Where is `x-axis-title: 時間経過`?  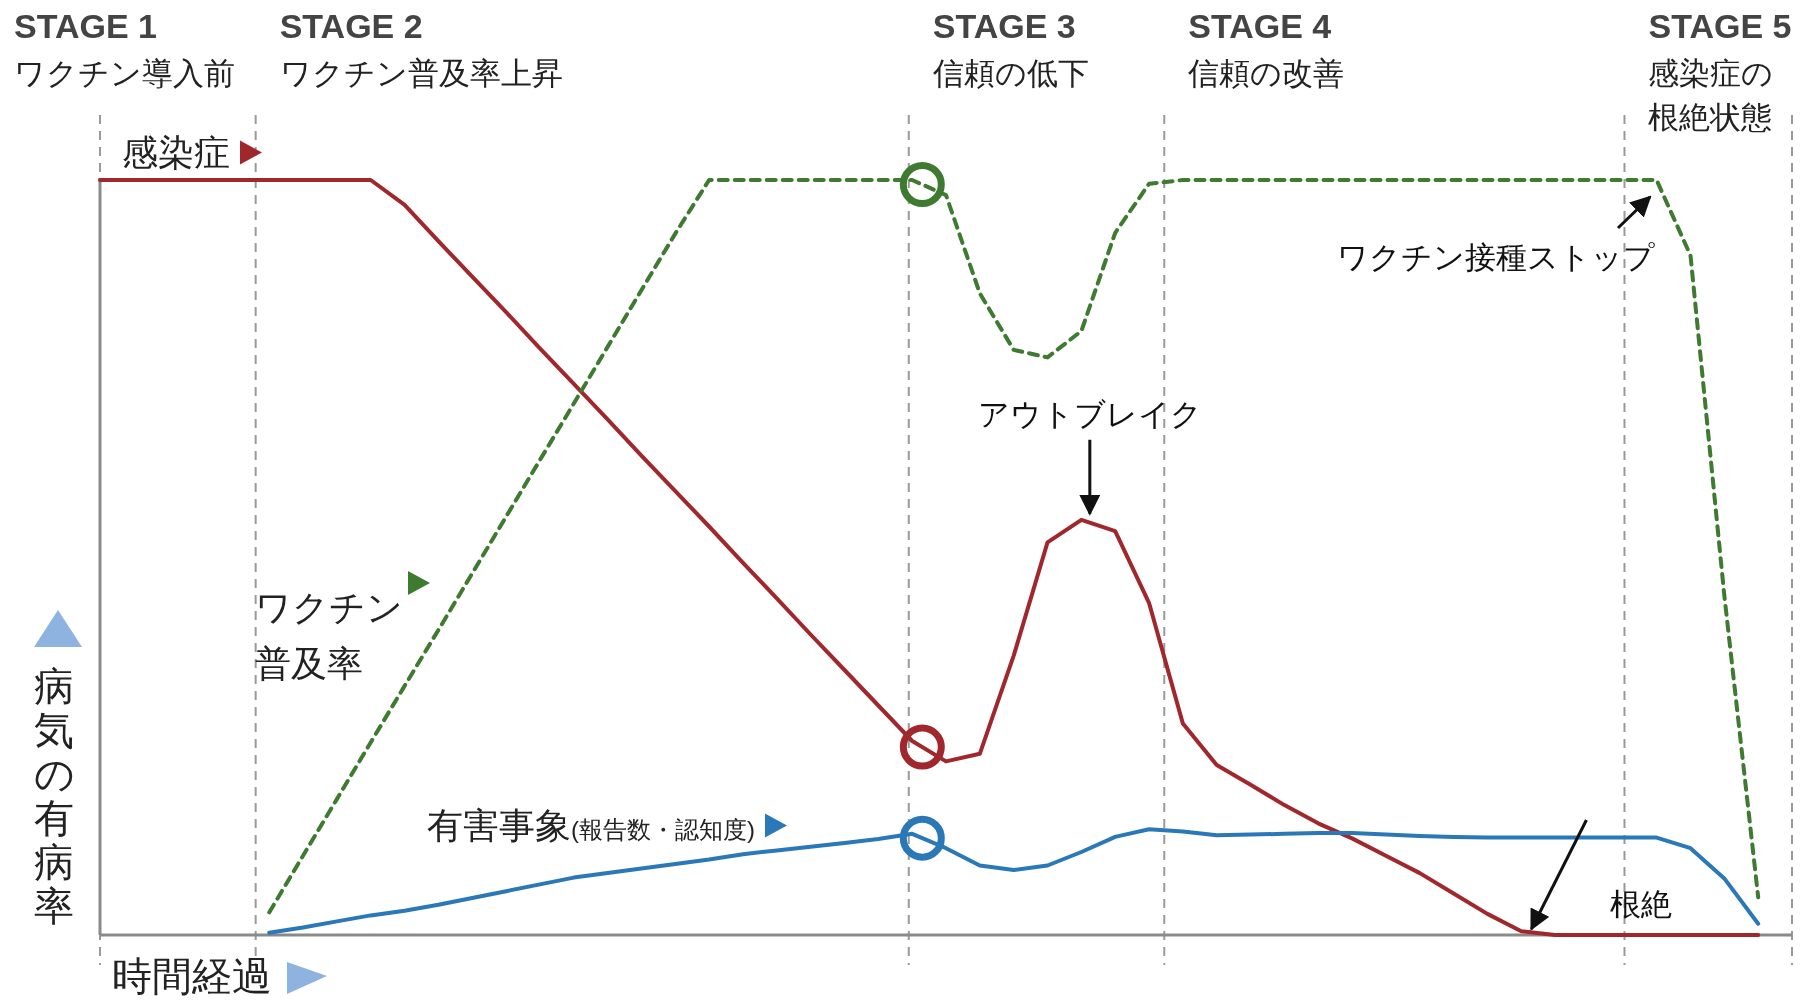
x-axis-title: 時間経過 is located at coordinates (192, 976).